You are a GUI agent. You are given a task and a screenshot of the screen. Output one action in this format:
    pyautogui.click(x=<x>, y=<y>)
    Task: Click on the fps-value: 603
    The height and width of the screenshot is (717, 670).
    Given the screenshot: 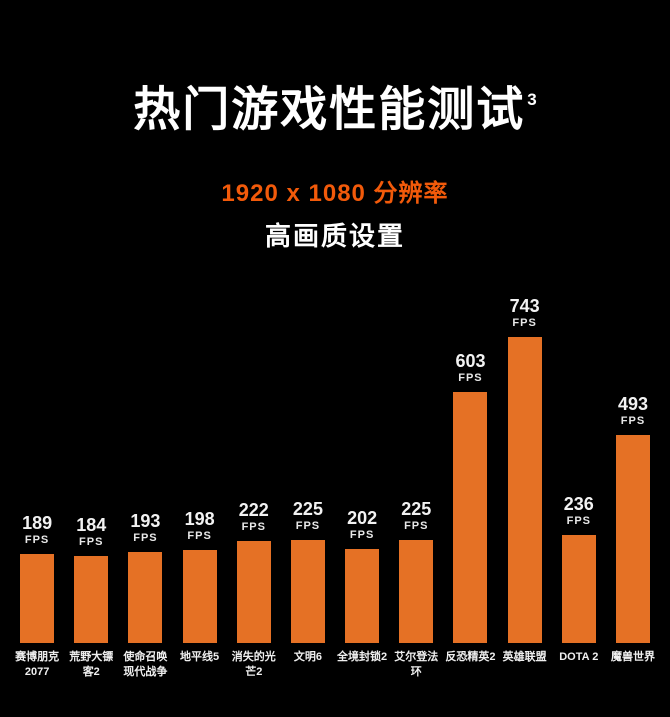 What is the action you would take?
    pyautogui.click(x=470, y=360)
    